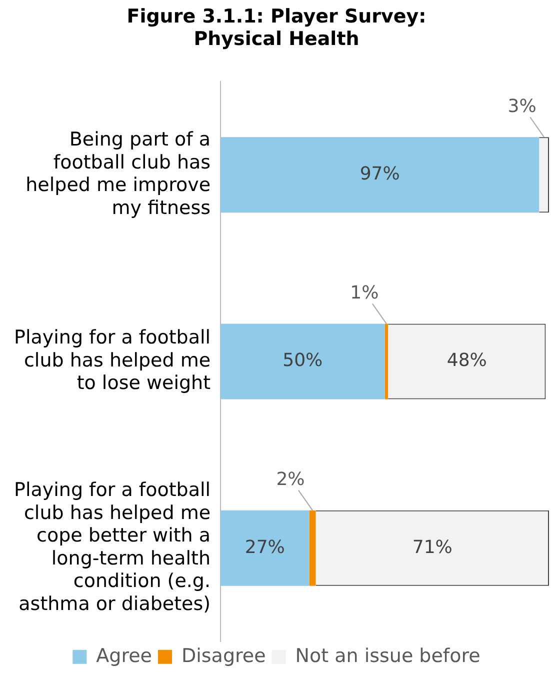 This screenshot has width=551, height=697. I want to click on data-label: 3%, so click(522, 106).